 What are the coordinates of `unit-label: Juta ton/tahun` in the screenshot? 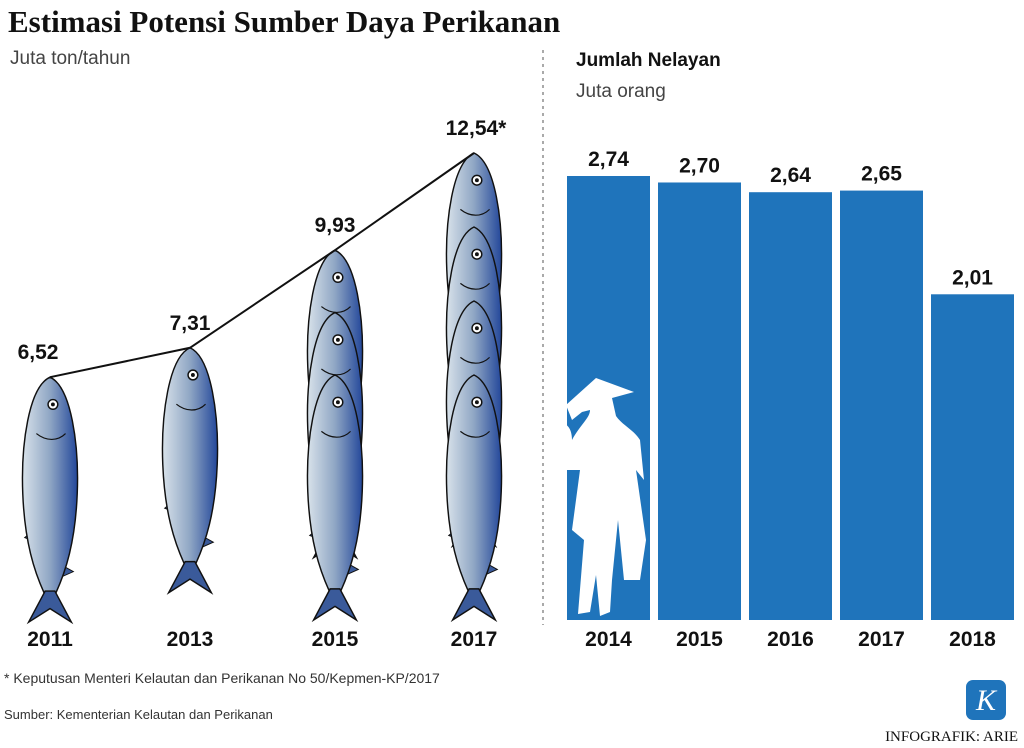 It's located at (70, 58).